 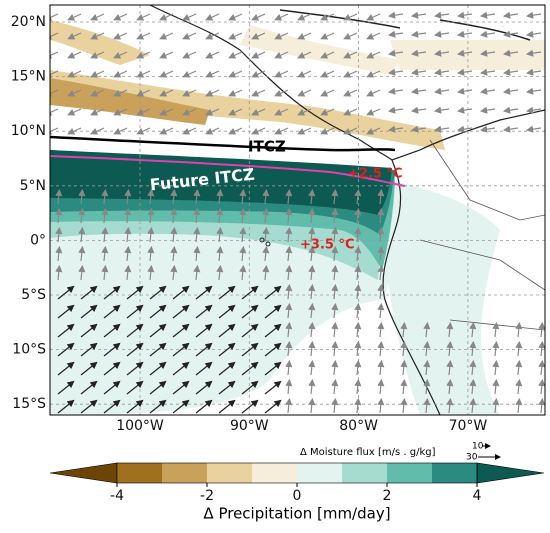 What do you see at coordinates (468, 426) in the screenshot?
I see `lon-label: 70°W` at bounding box center [468, 426].